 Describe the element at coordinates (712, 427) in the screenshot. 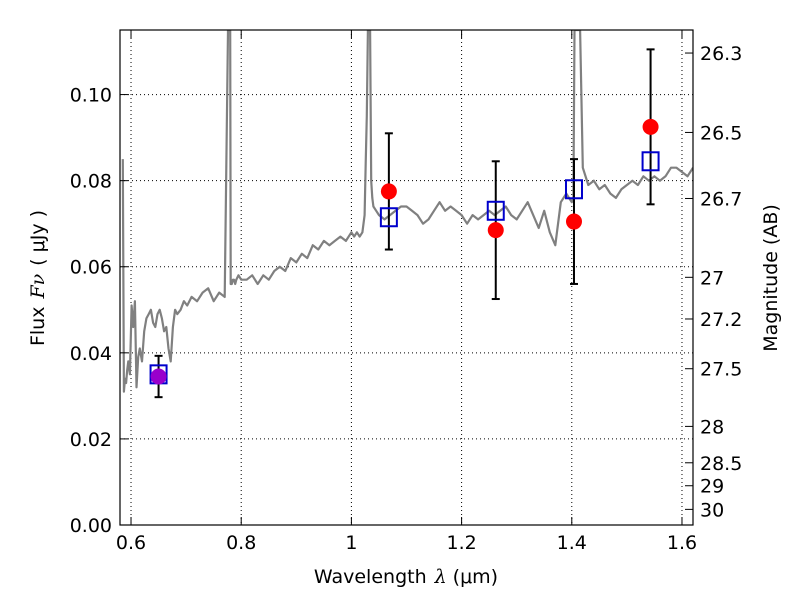

I see `y2-tick-label: 28` at that location.